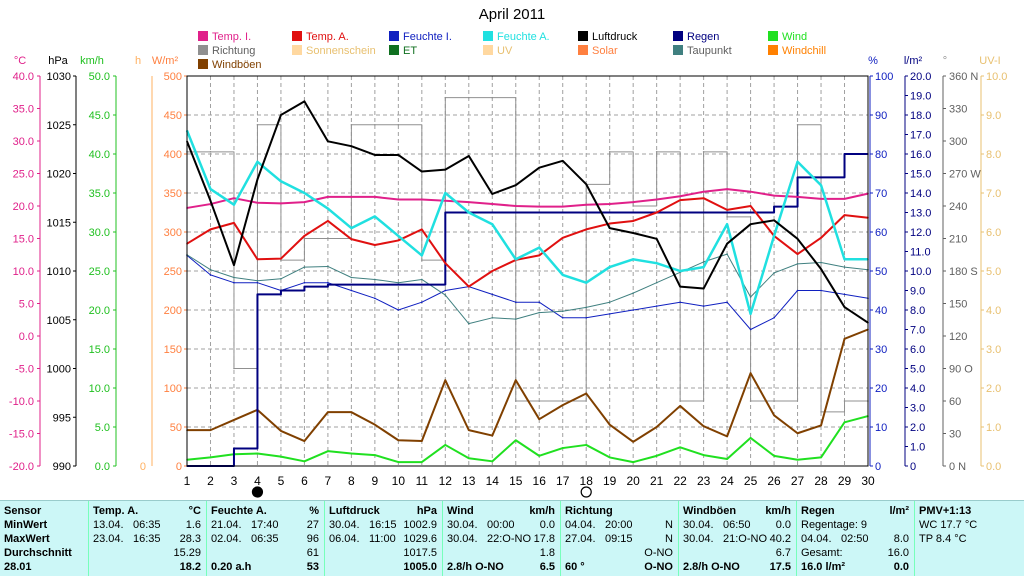  What do you see at coordinates (493, 481) in the screenshot?
I see `x-tick-label: 14` at bounding box center [493, 481].